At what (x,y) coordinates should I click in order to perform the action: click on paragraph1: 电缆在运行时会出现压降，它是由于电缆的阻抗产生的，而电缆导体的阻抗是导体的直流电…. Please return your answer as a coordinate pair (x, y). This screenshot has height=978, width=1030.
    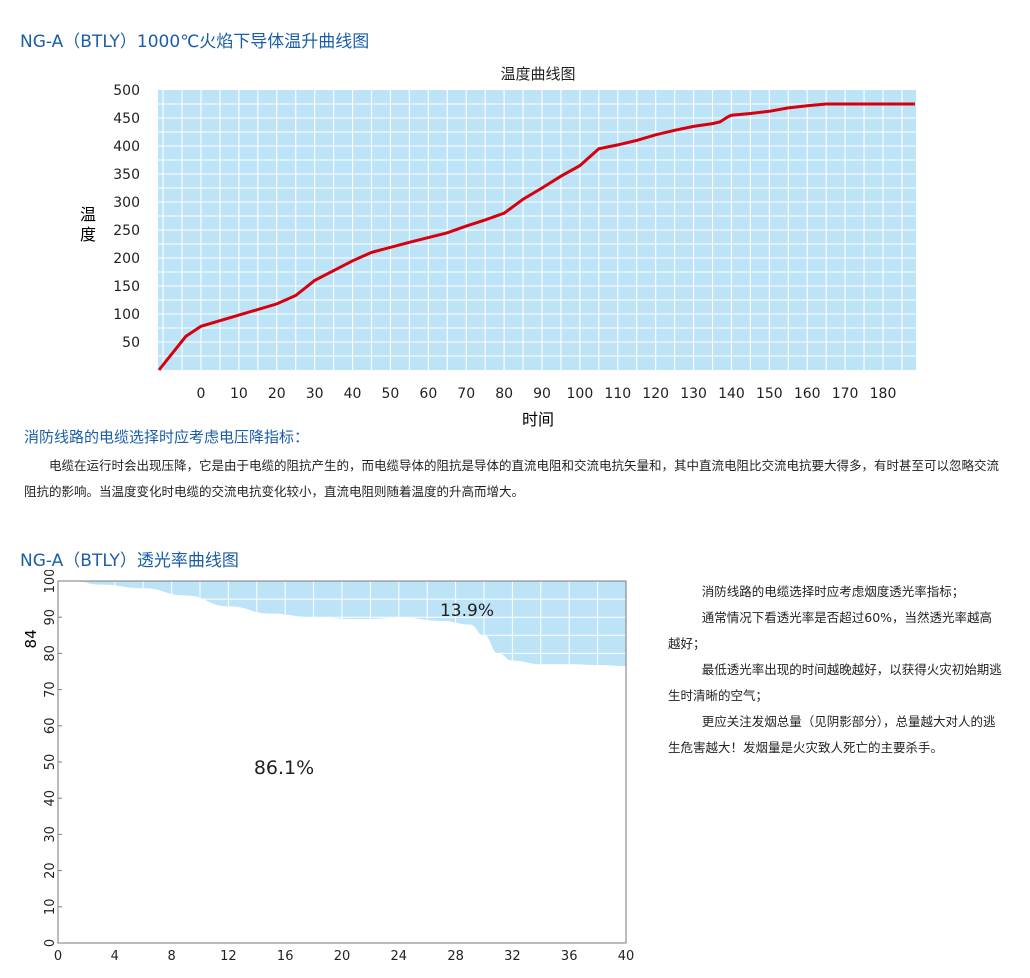
    Looking at the image, I should click on (512, 478).